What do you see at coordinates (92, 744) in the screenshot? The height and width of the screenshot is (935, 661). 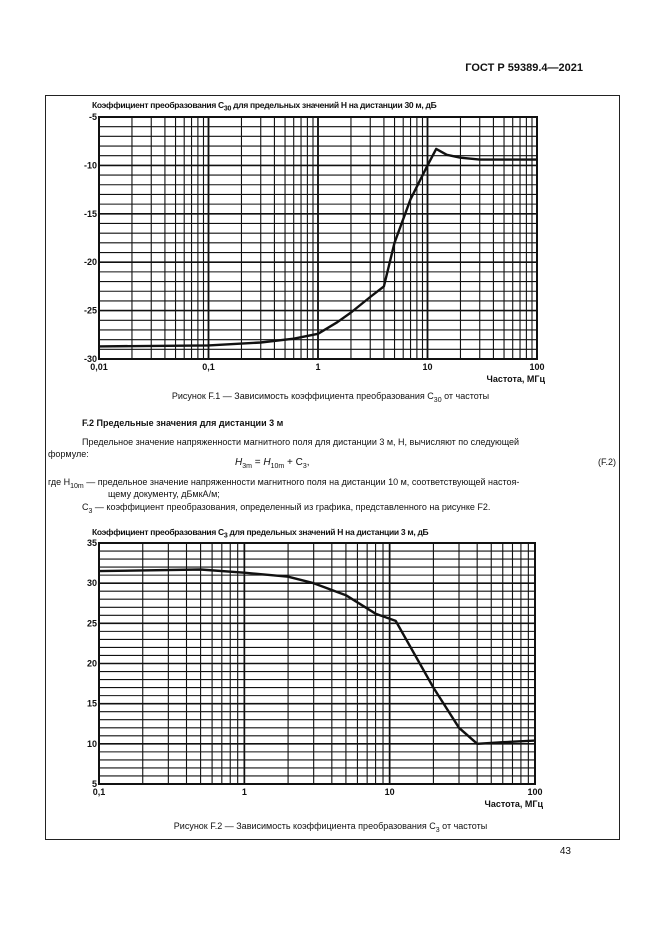 I see `y-tick-label: 10` at bounding box center [92, 744].